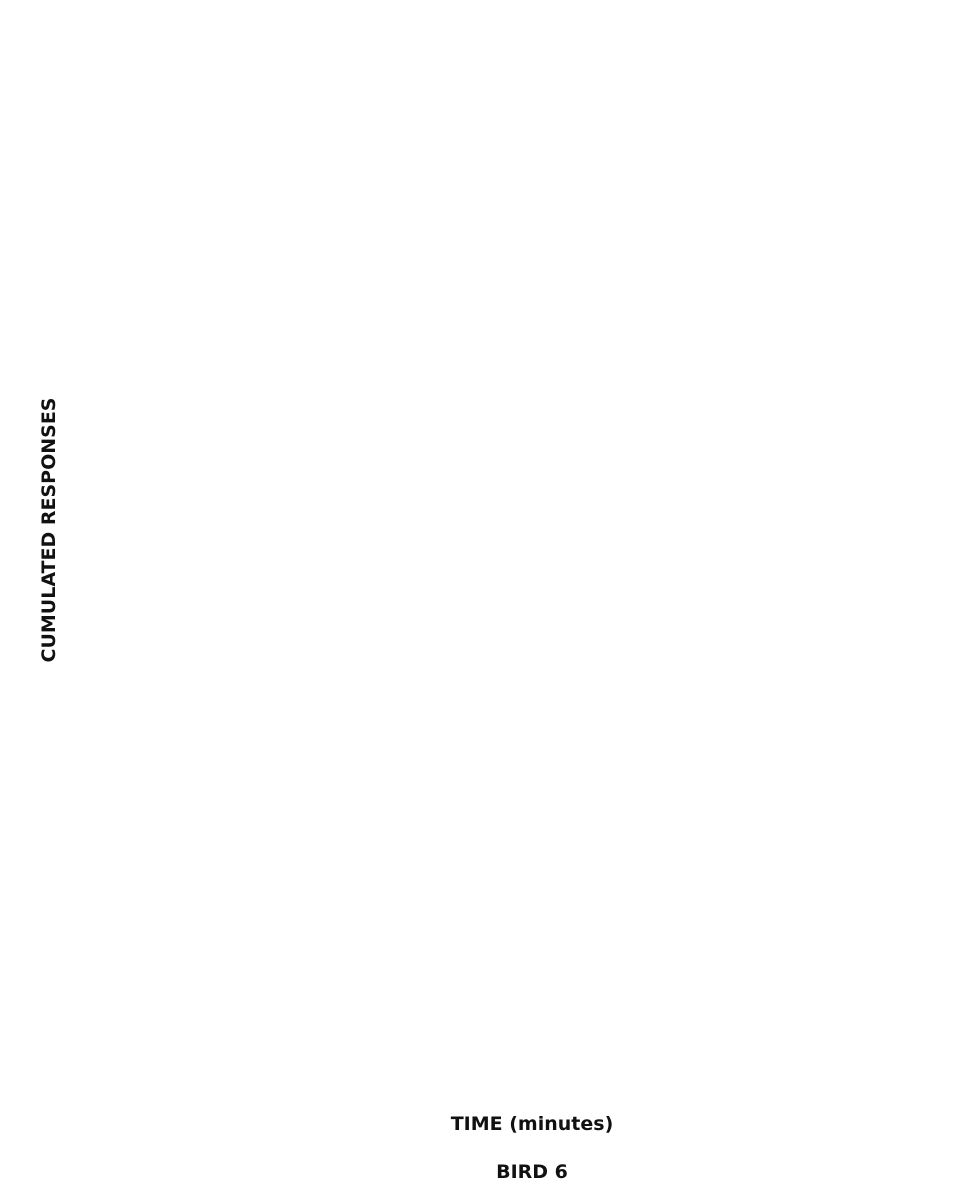 This screenshot has height=1191, width=969. What do you see at coordinates (49, 530) in the screenshot?
I see `y-axis-title: CUMULATED RESPONSES` at bounding box center [49, 530].